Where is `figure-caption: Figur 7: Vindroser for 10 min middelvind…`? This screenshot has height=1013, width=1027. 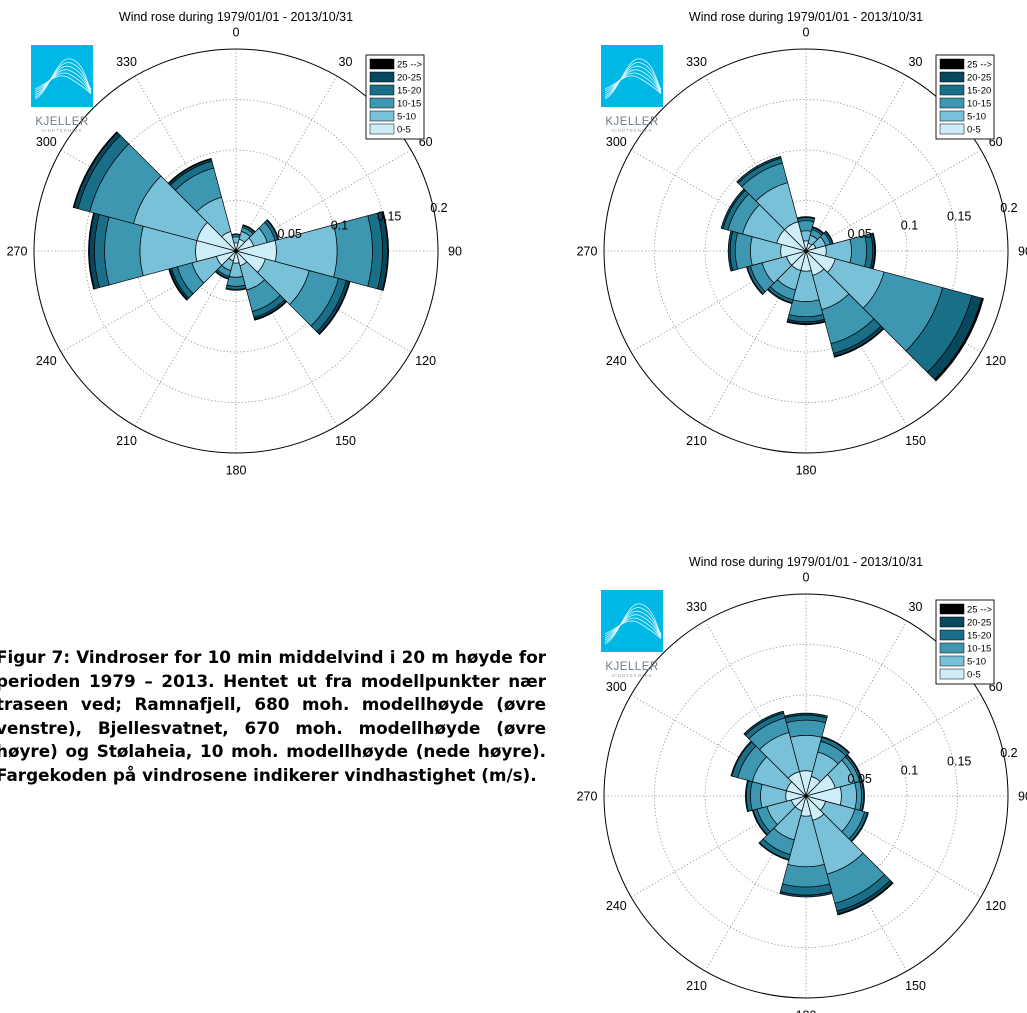 figure-caption: Figur 7: Vindroser for 10 min middelvind… is located at coordinates (273, 716).